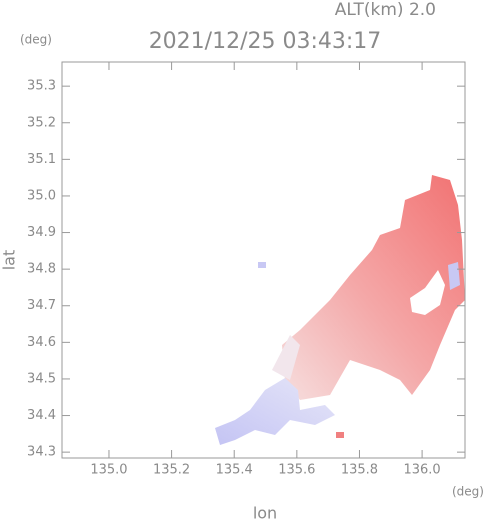 The height and width of the screenshot is (525, 491). I want to click on low-region, so click(286, 357).